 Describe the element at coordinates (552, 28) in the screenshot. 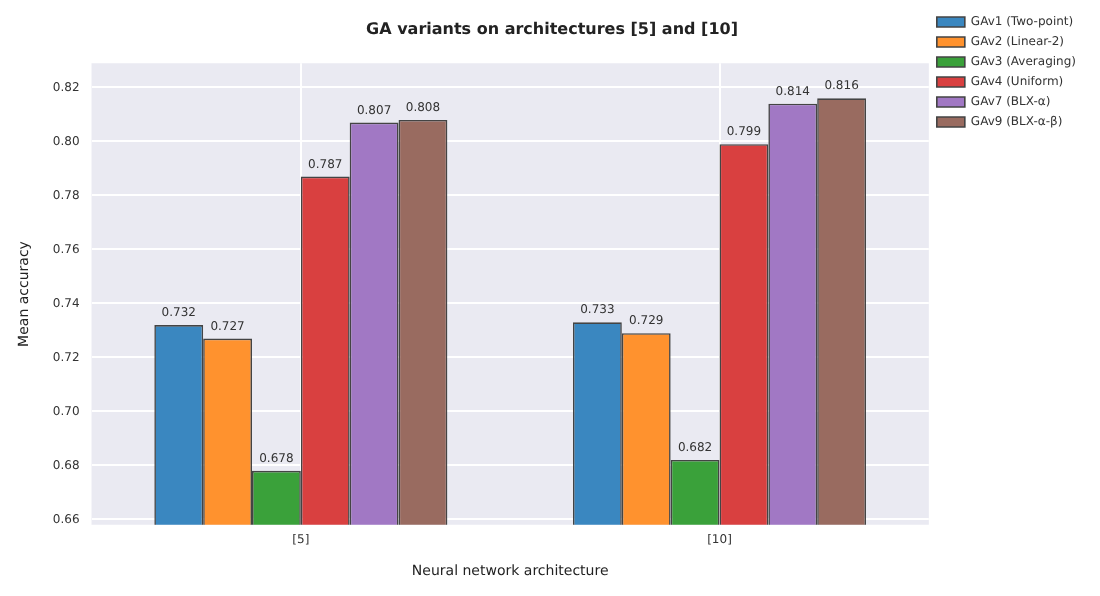

I see `chart-title: GA variants on architectures [5] and [10]` at that location.